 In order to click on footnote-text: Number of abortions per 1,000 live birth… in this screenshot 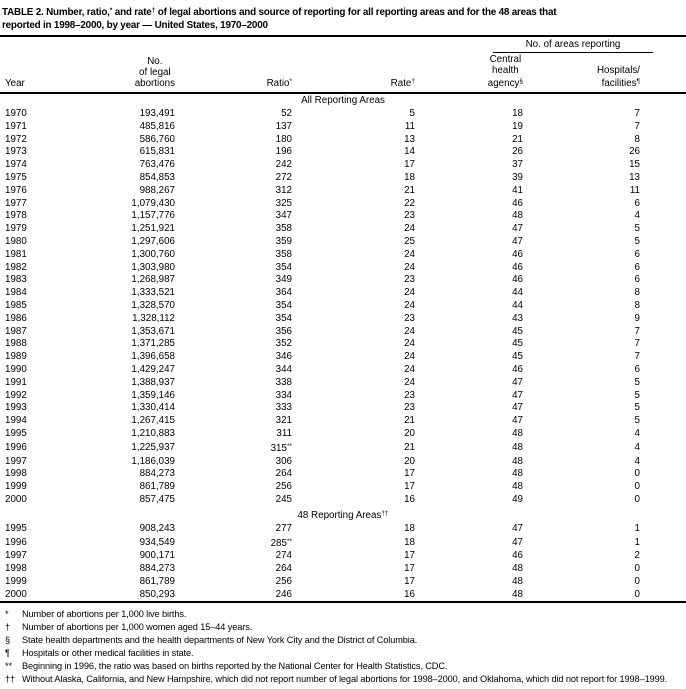, I will do `click(104, 614)`.